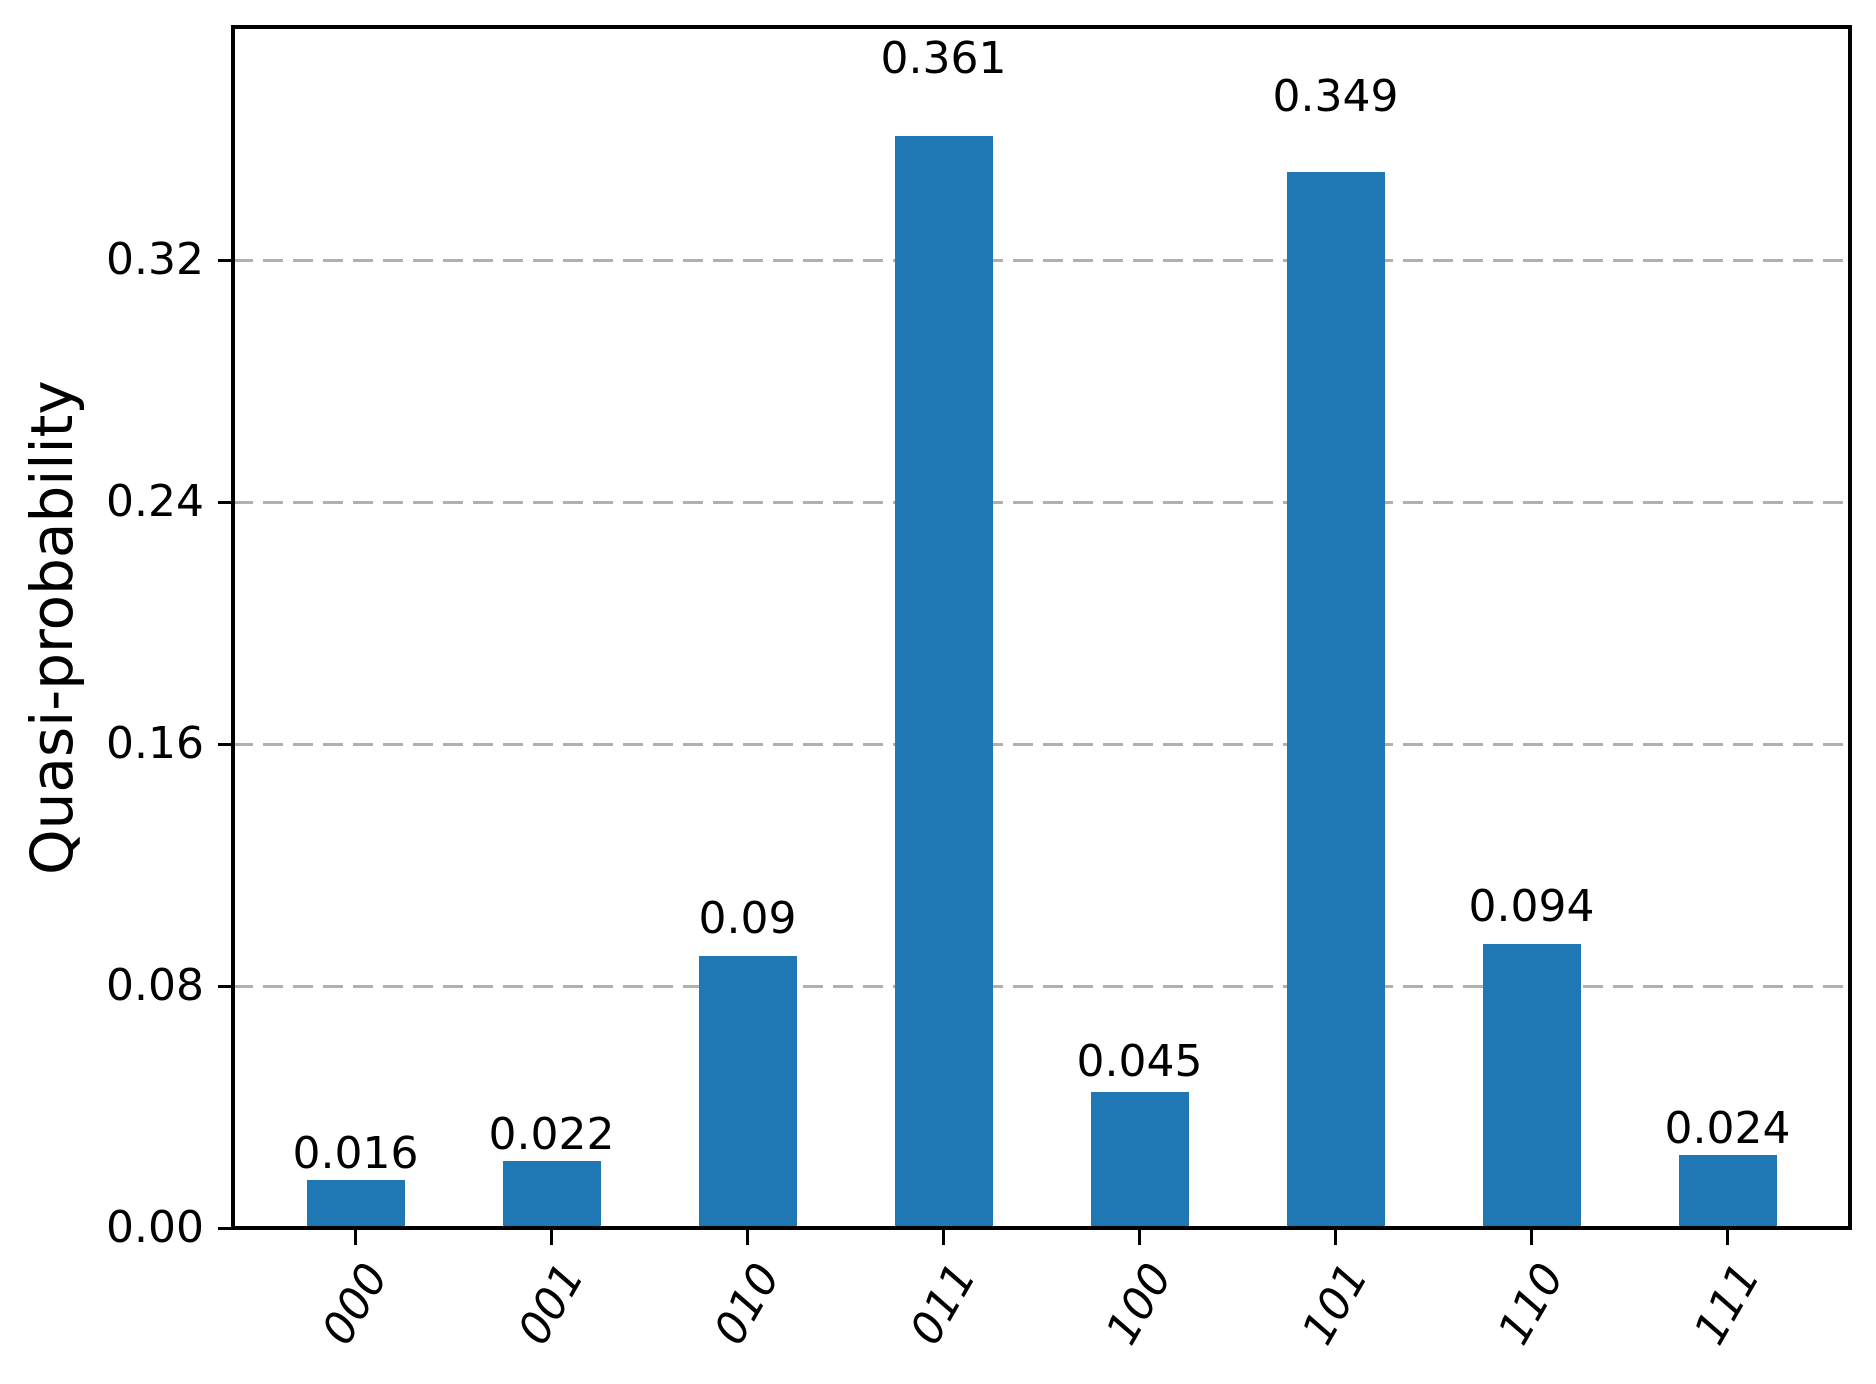  I want to click on y-axis-title: Quasi-probability, so click(52, 627).